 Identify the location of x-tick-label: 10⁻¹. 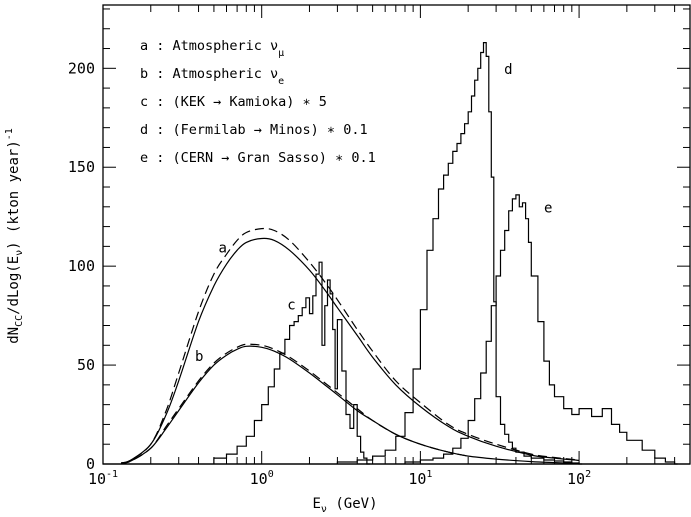
(103, 478).